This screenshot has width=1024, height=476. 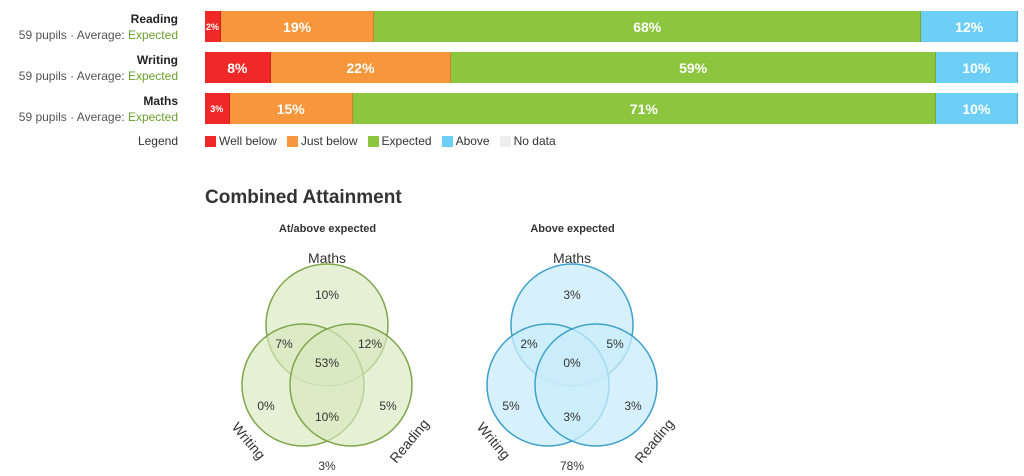 I want to click on bar-segment-just-below: 19%, so click(x=298, y=26).